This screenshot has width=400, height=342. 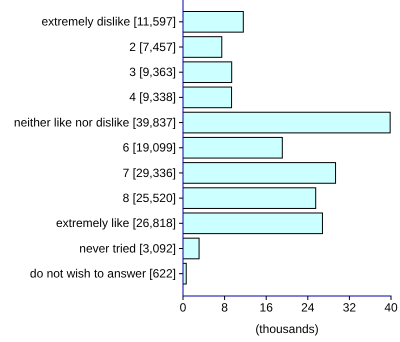 What do you see at coordinates (149, 173) in the screenshot?
I see `y-tick-label: 7 [29,336]` at bounding box center [149, 173].